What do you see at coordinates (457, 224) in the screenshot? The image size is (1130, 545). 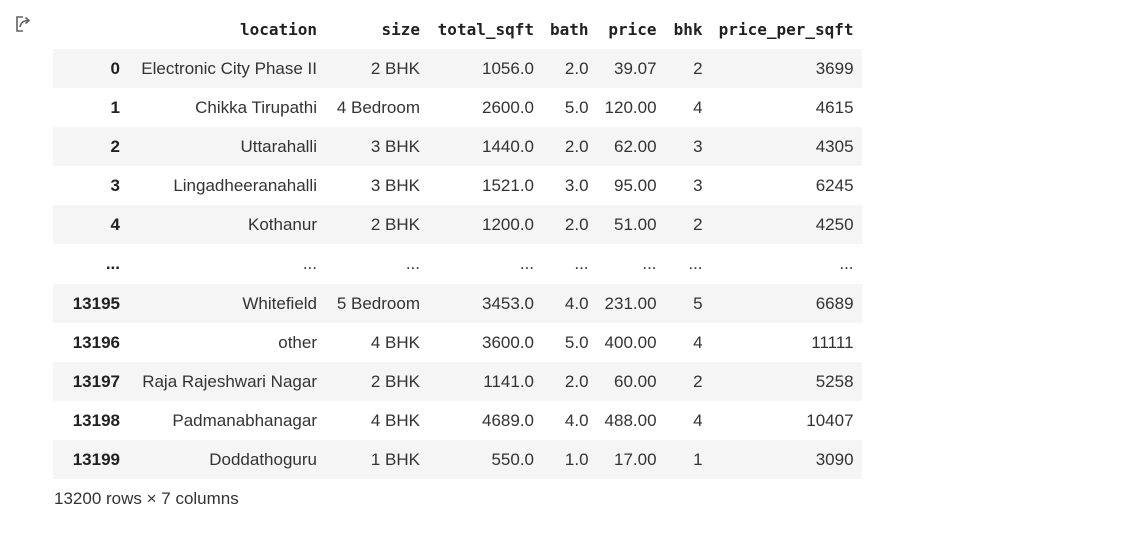 I see `table-row: 4 Kothanur 2 BHK 1200.0 2.0 51.00 2 4250` at bounding box center [457, 224].